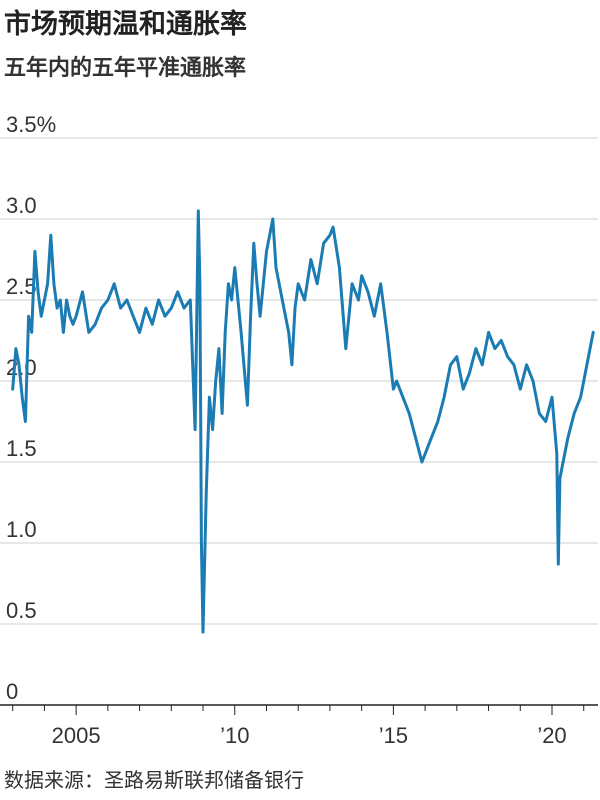 The height and width of the screenshot is (800, 600). I want to click on y-tick-labels: 00.51.01.52.02.53.03.5%, so click(31, 408).